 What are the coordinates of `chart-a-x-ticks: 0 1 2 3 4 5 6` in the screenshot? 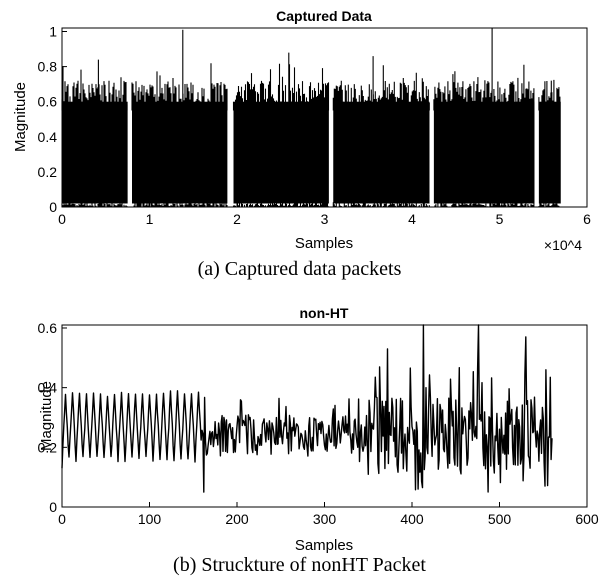 It's located at (324, 214).